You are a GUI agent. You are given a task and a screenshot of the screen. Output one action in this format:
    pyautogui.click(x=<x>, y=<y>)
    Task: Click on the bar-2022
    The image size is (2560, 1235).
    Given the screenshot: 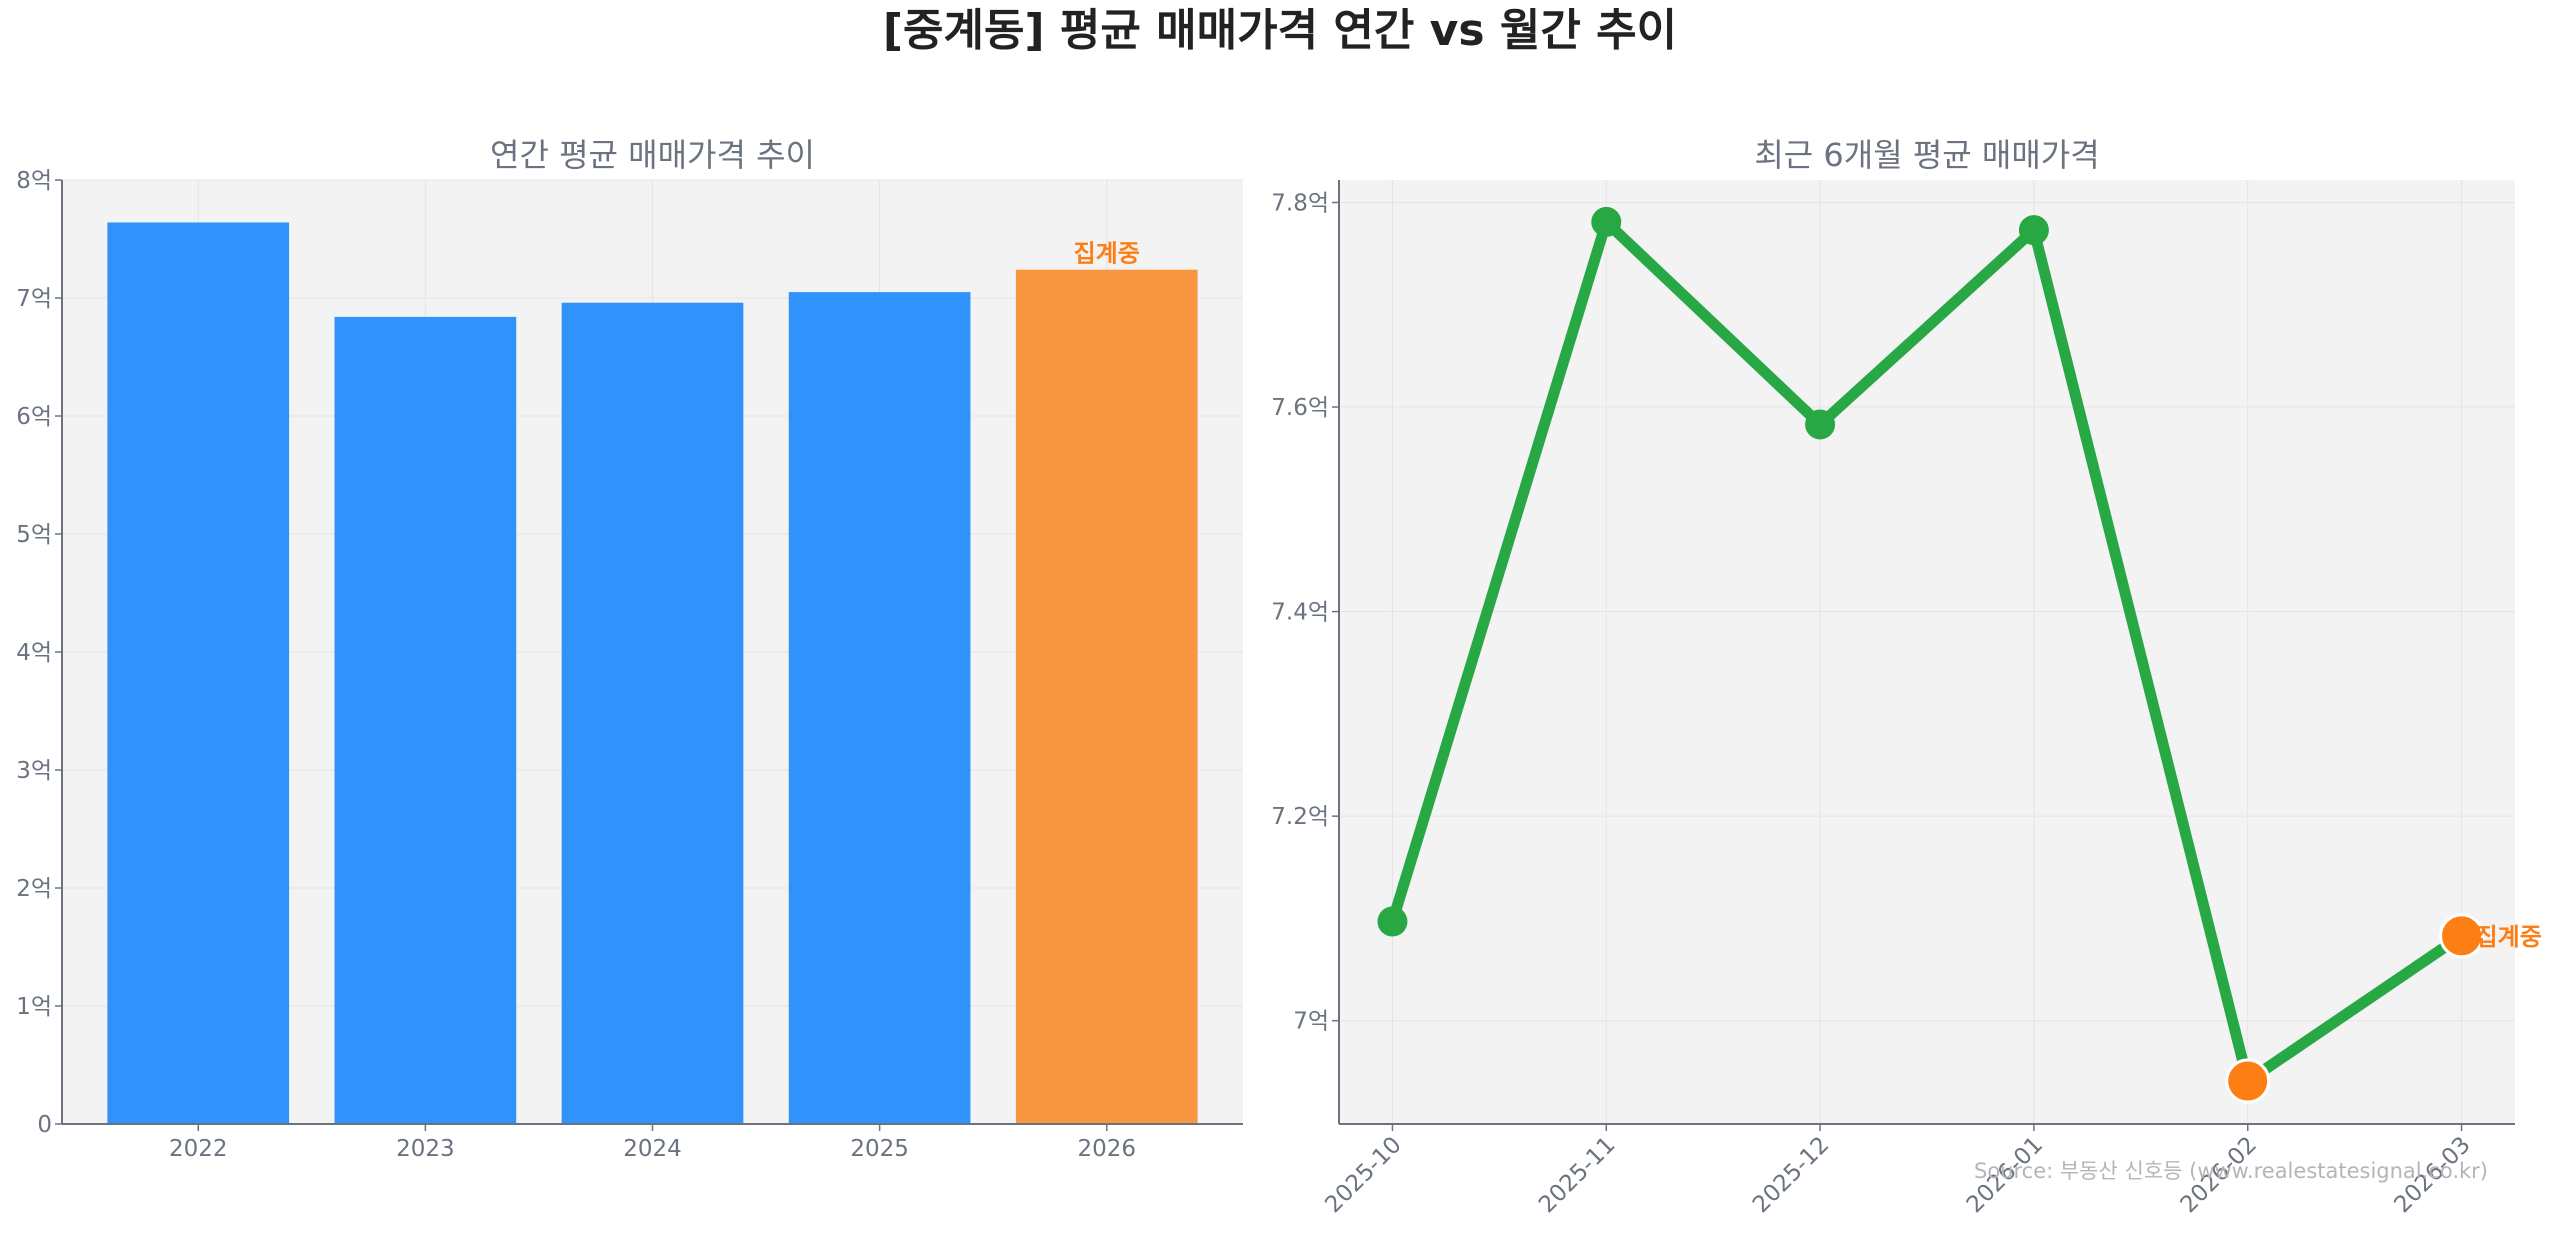 What is the action you would take?
    pyautogui.click(x=198, y=673)
    